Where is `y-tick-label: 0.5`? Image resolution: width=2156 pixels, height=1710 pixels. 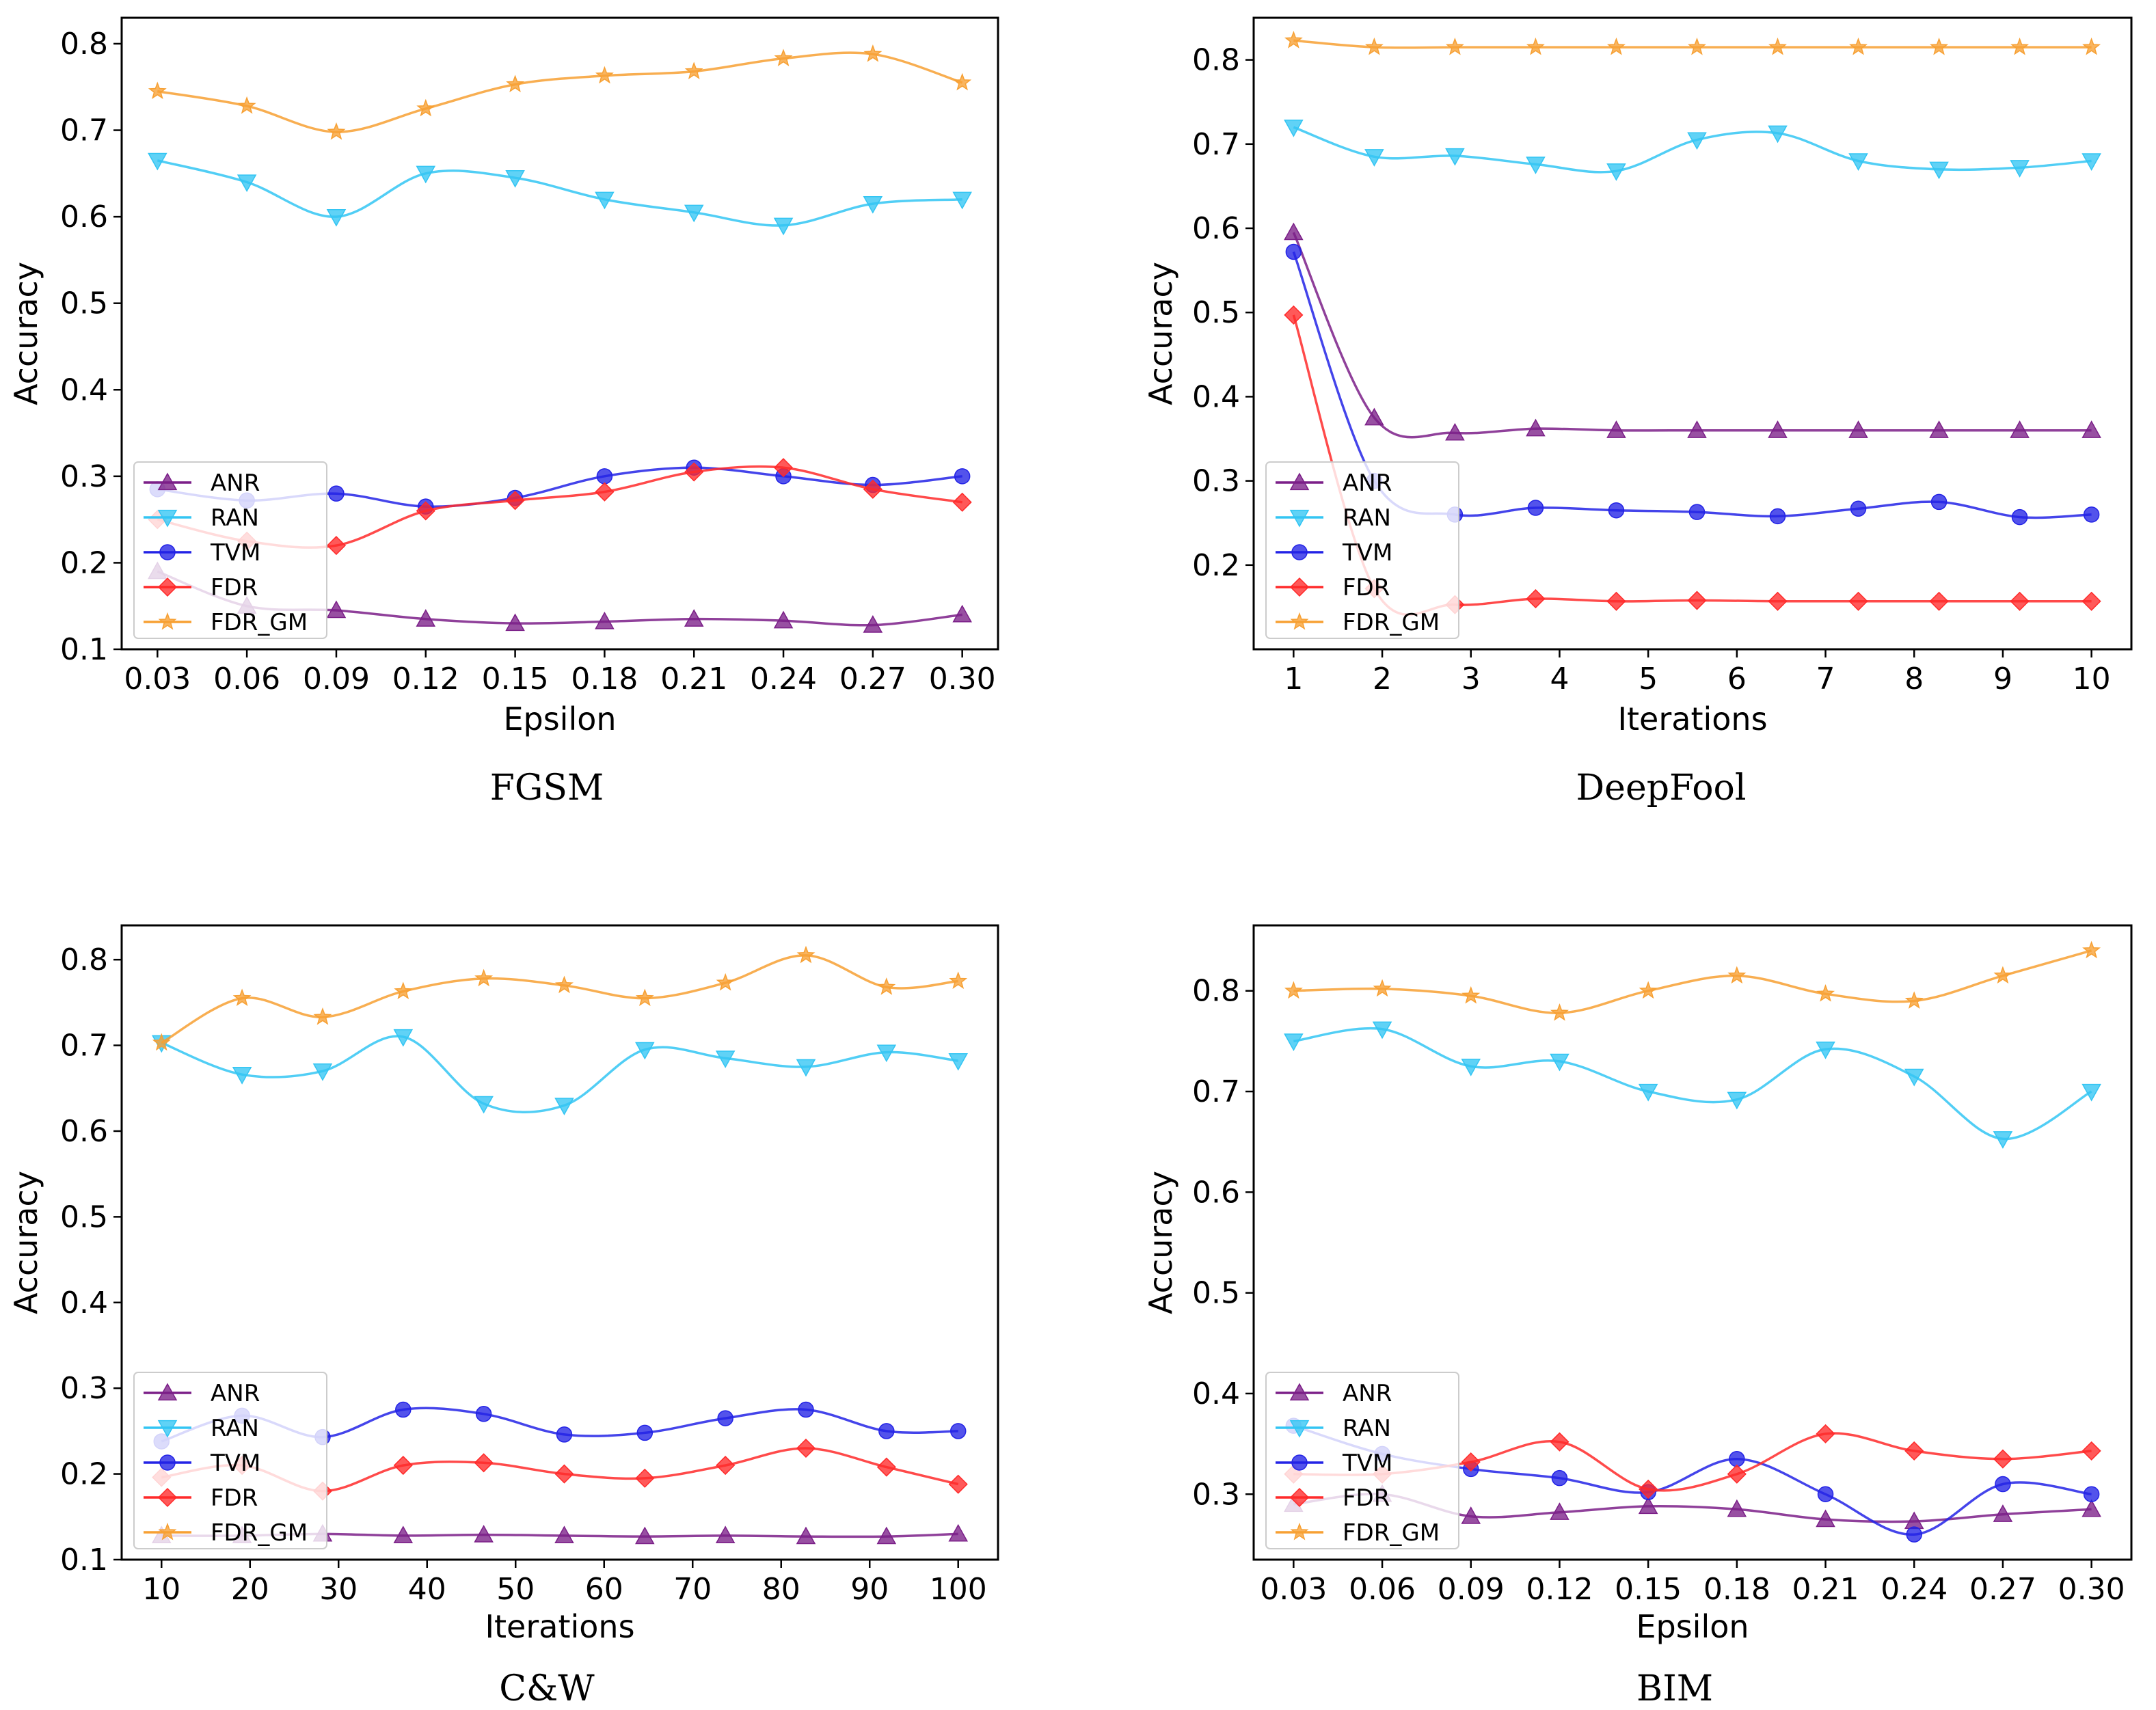
y-tick-label: 0.5 is located at coordinates (84, 1216).